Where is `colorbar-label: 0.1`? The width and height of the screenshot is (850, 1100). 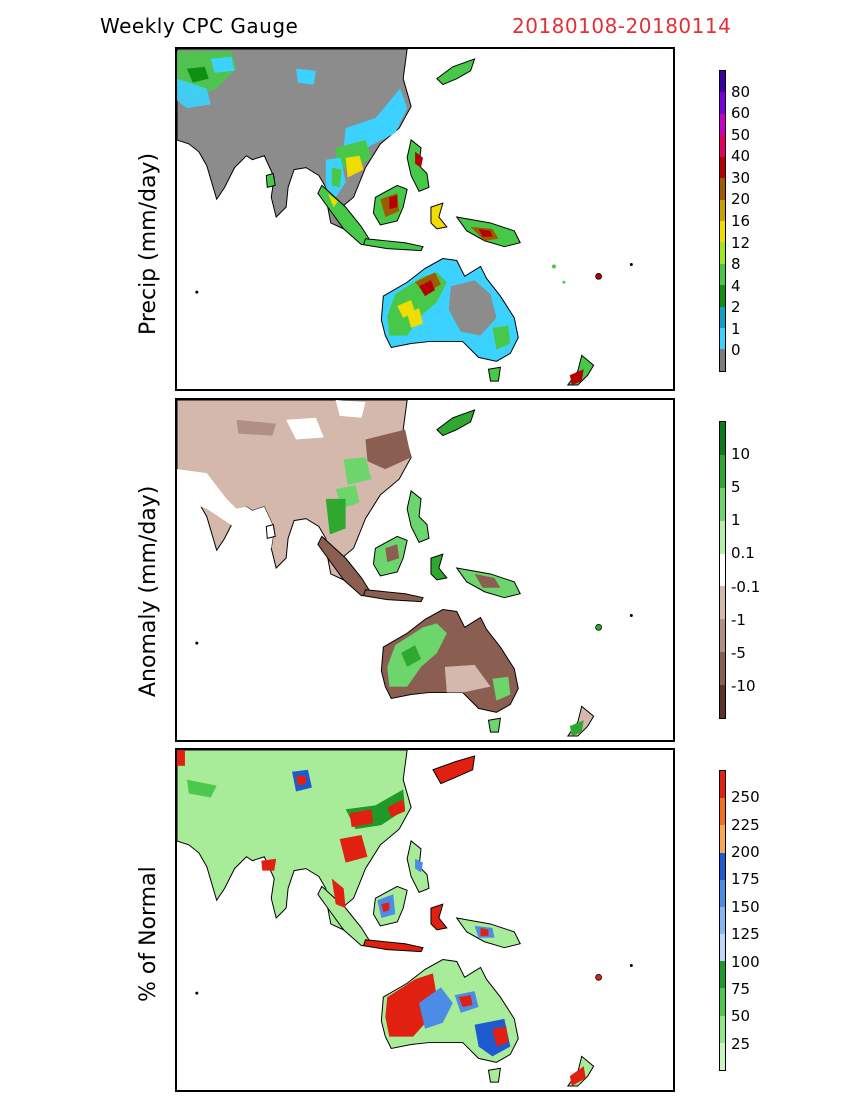
colorbar-label: 0.1 is located at coordinates (743, 553).